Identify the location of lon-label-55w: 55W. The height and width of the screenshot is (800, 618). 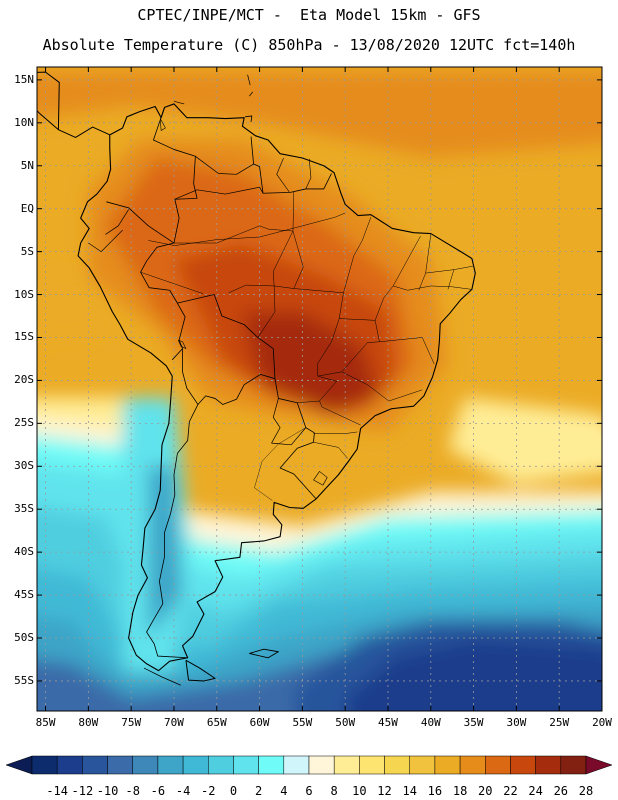
(302, 722).